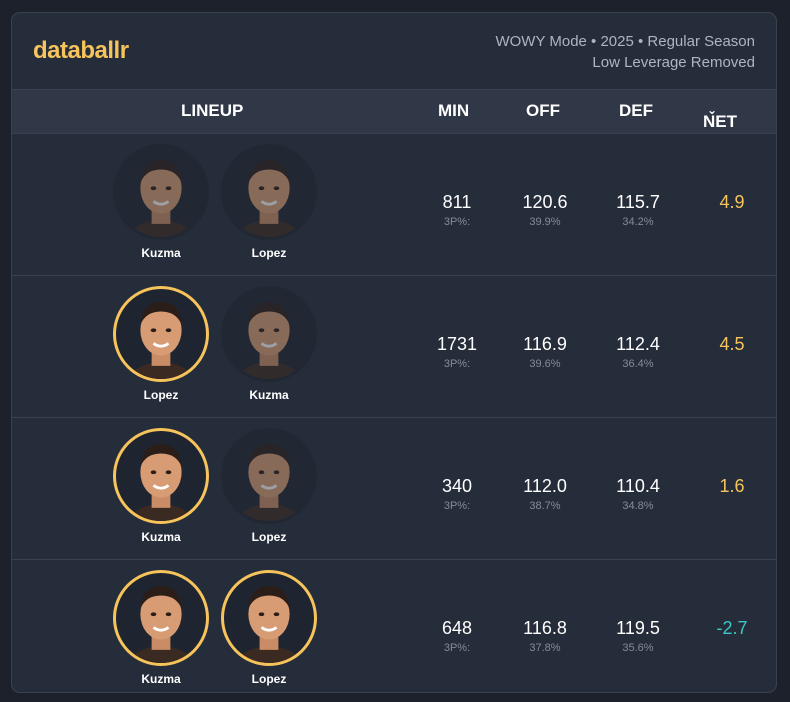 The width and height of the screenshot is (790, 702). Describe the element at coordinates (545, 344) in the screenshot. I see `off-value: 116.9` at that location.